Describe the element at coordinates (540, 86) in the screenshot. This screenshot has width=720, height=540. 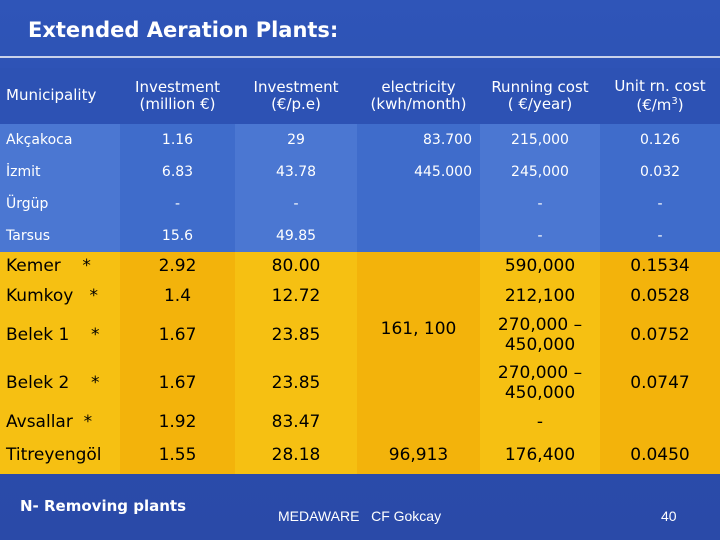
I see `header-running-cost-line1: Running cost` at that location.